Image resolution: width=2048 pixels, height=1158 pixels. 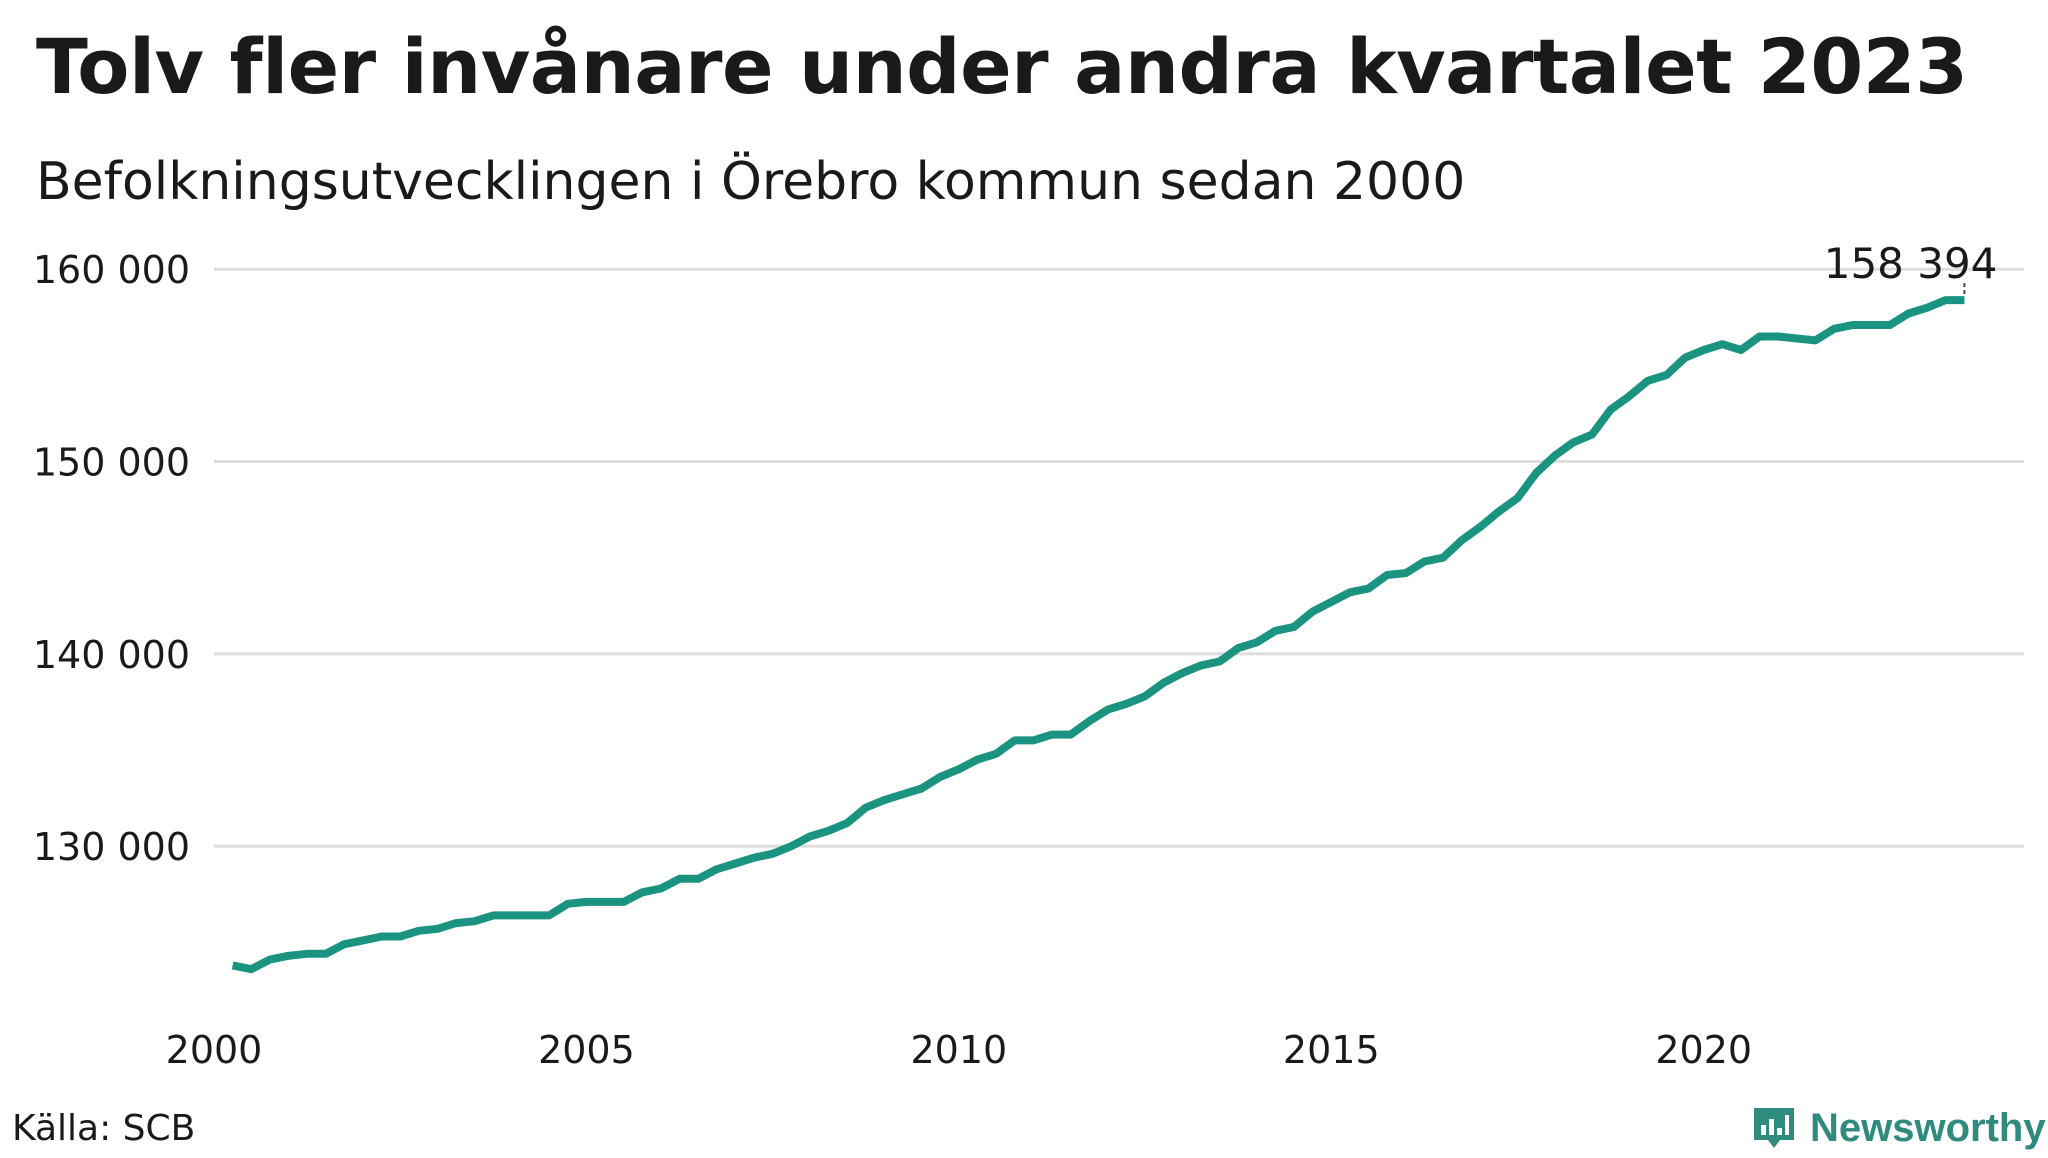 I want to click on x-tick-label: 2000, so click(x=214, y=1050).